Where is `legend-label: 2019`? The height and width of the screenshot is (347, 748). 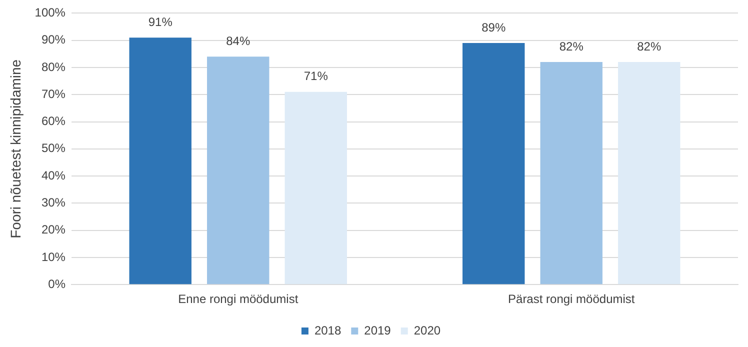
legend-label: 2019 is located at coordinates (378, 330).